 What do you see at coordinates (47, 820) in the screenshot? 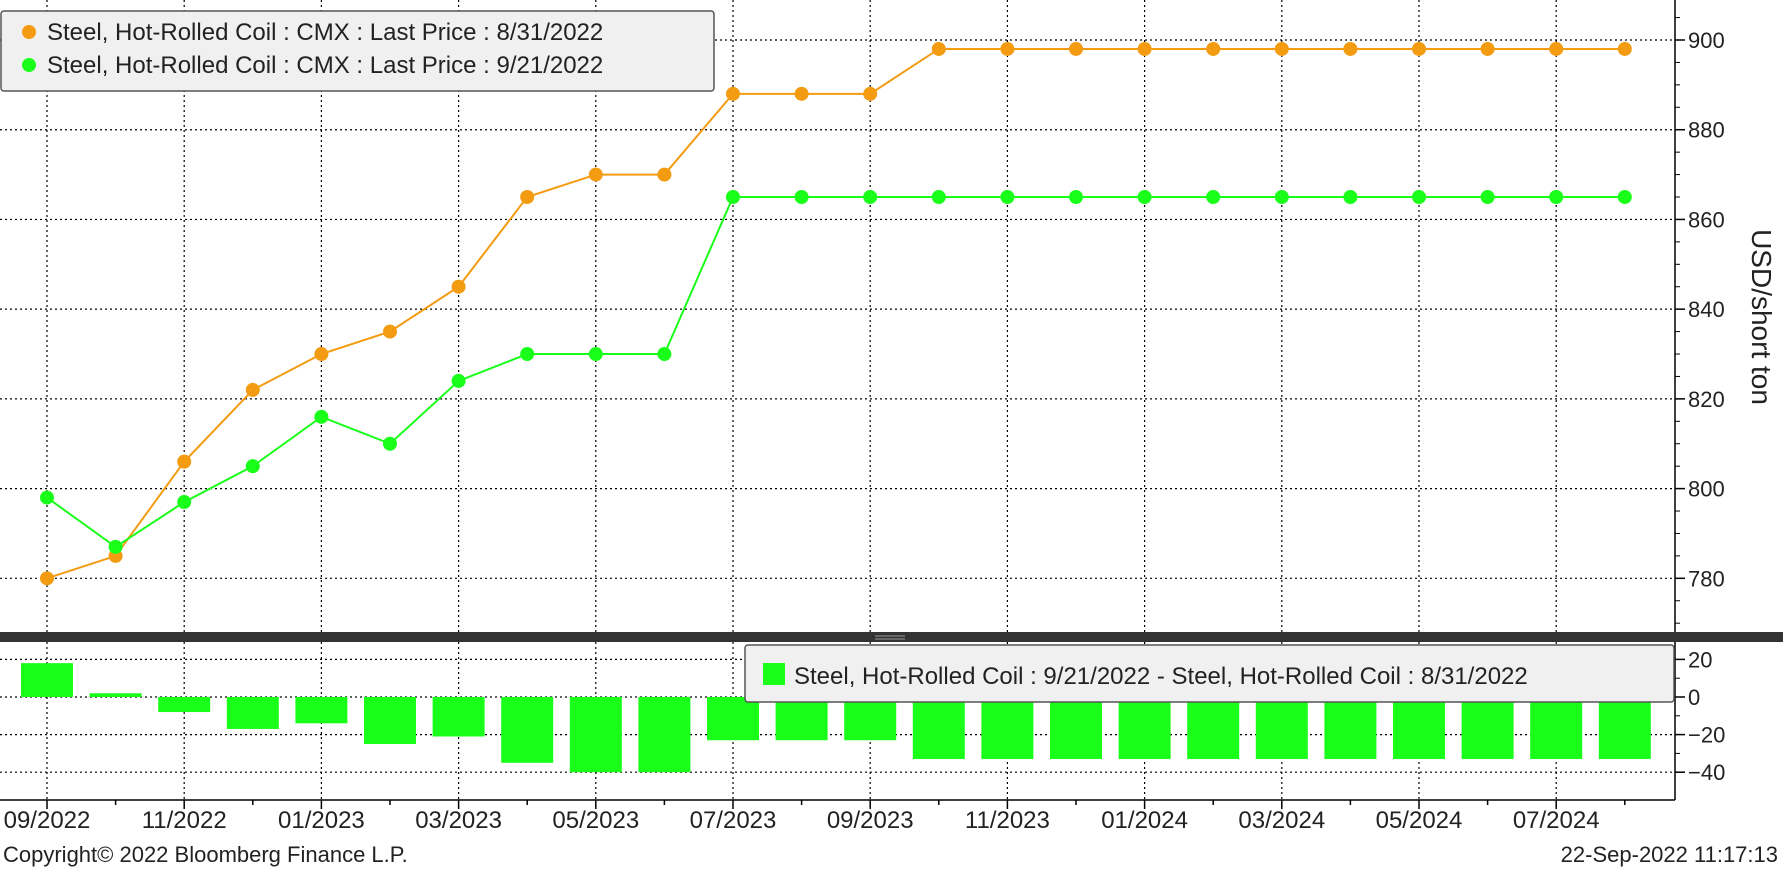
I see `x-tick-label: 09/2022` at bounding box center [47, 820].